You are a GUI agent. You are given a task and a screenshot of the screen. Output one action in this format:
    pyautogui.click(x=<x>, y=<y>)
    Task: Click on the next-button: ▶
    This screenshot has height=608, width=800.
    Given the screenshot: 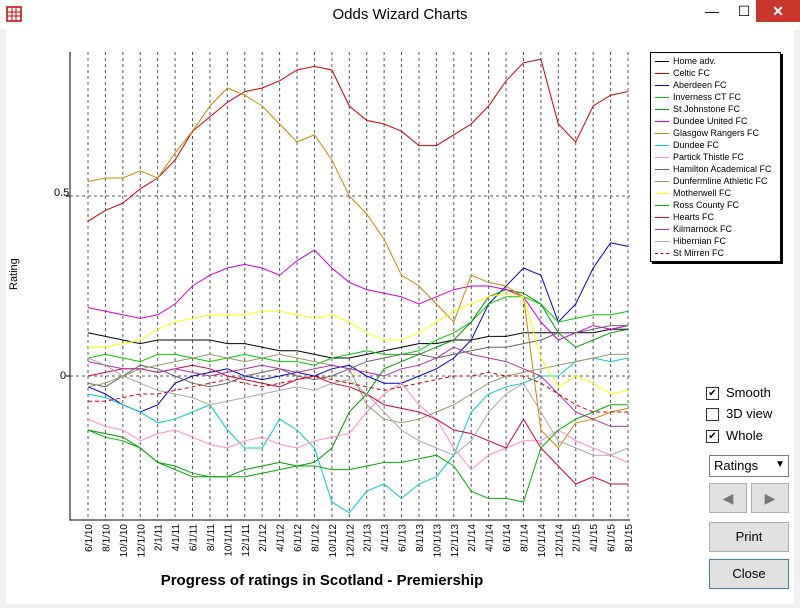 What is the action you would take?
    pyautogui.click(x=770, y=498)
    